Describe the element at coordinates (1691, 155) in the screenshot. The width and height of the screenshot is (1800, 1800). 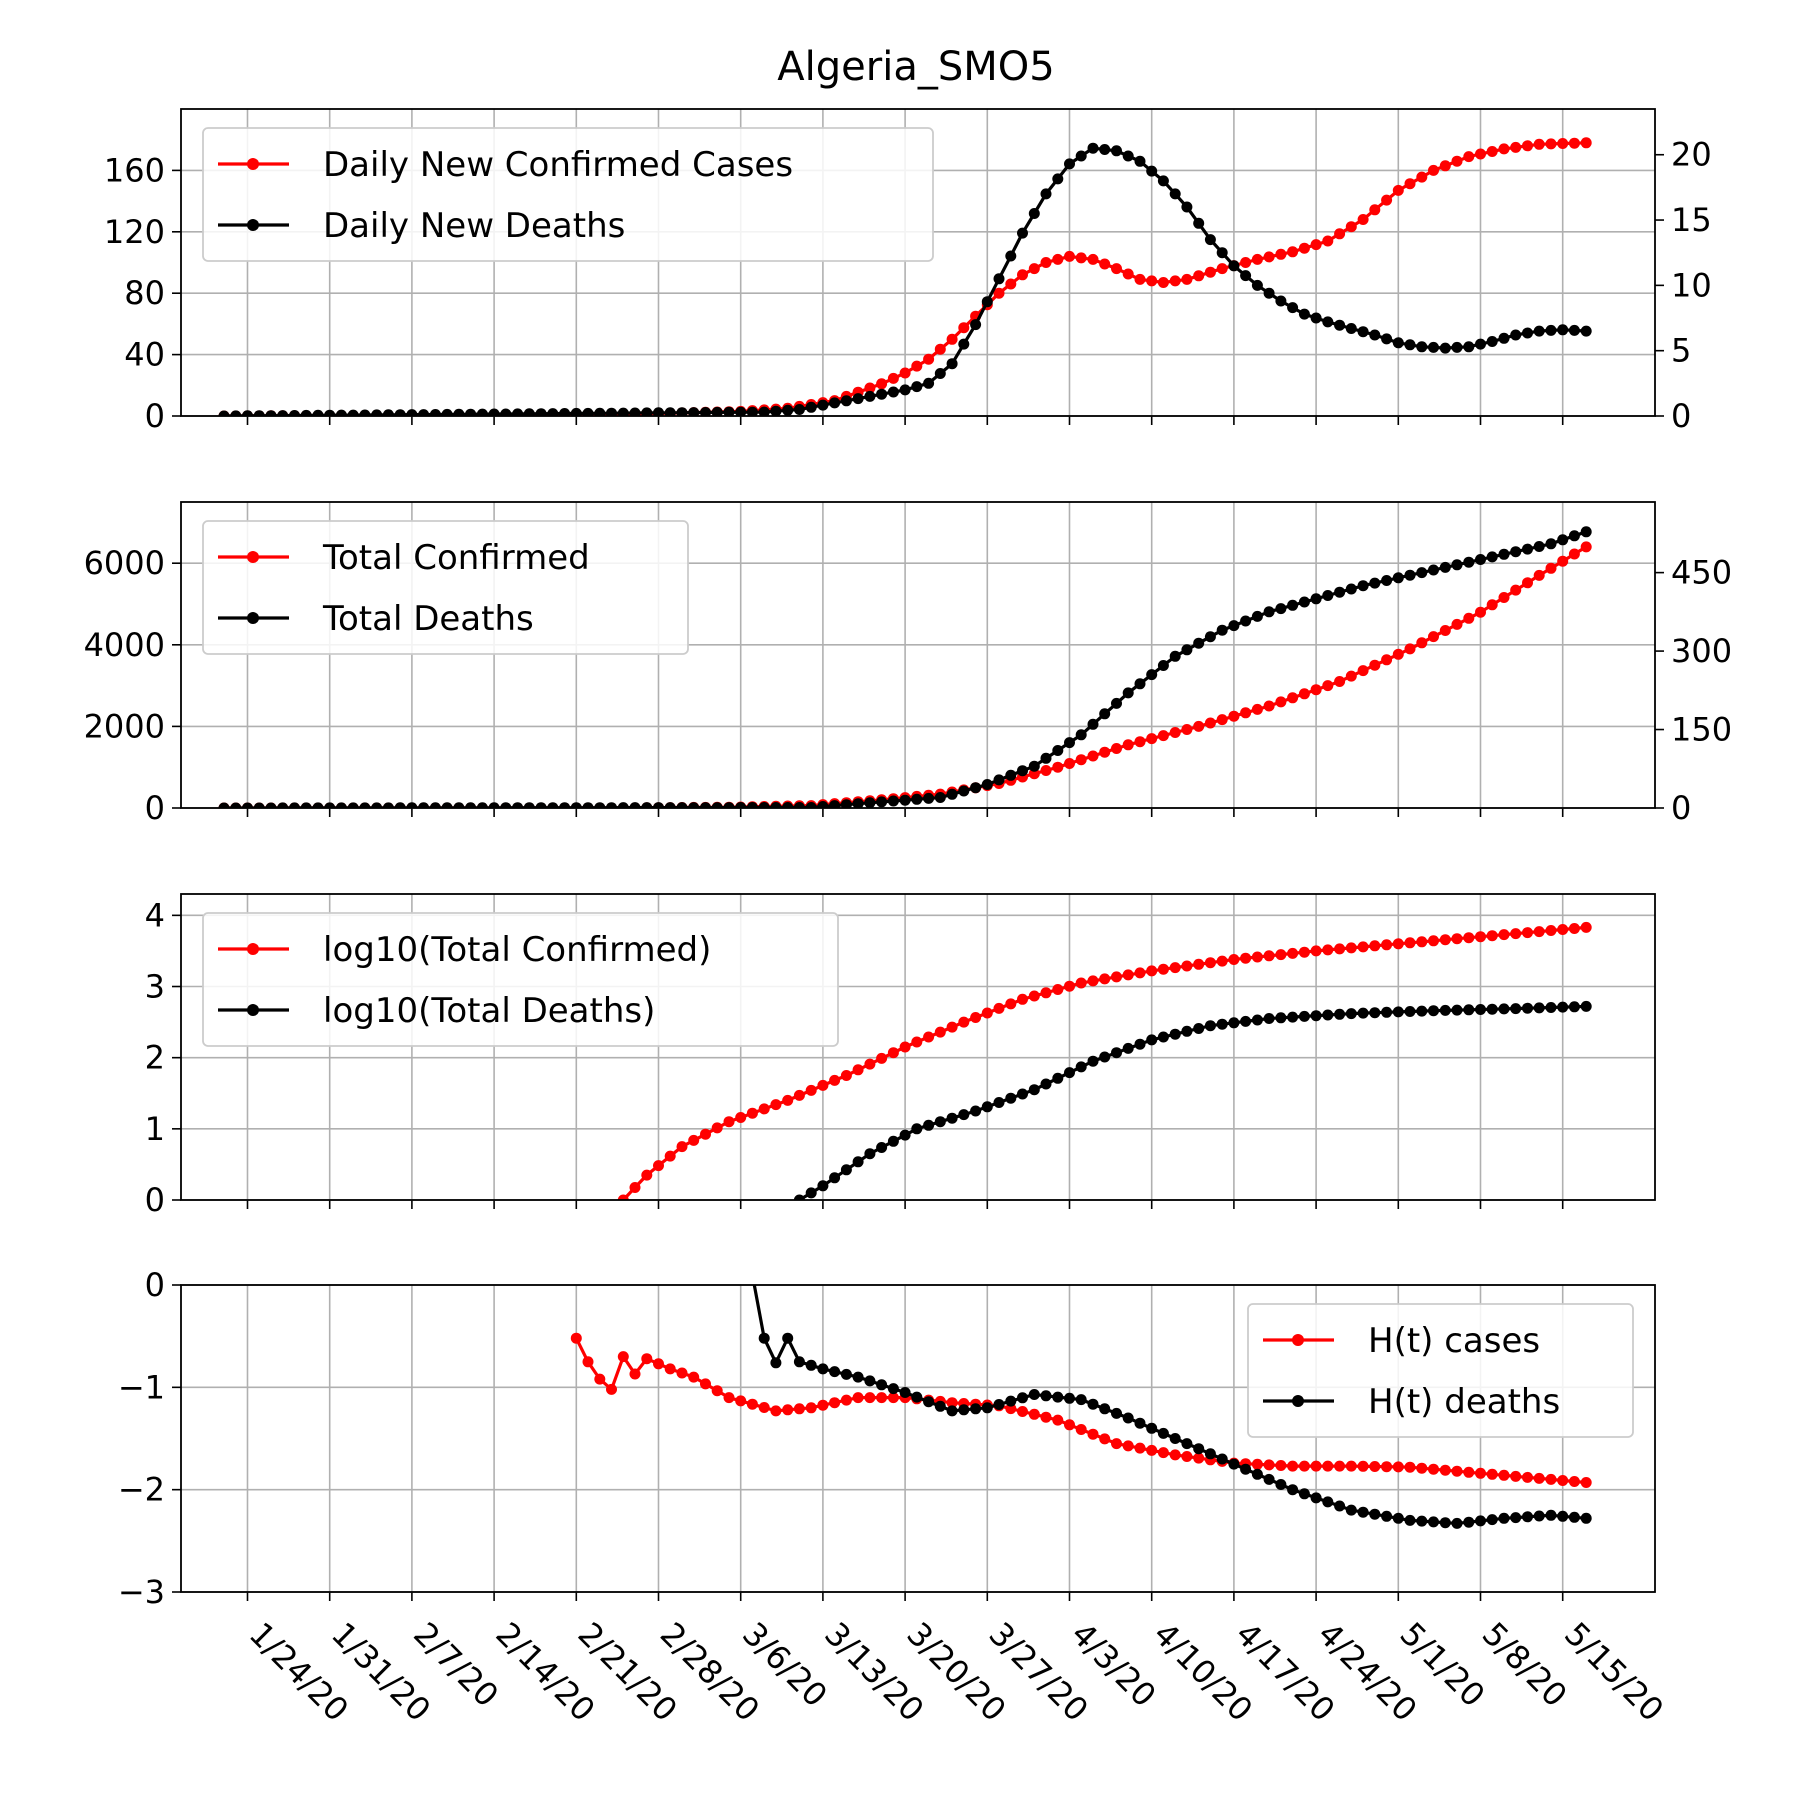
I see `y2-tick-label: 20` at that location.